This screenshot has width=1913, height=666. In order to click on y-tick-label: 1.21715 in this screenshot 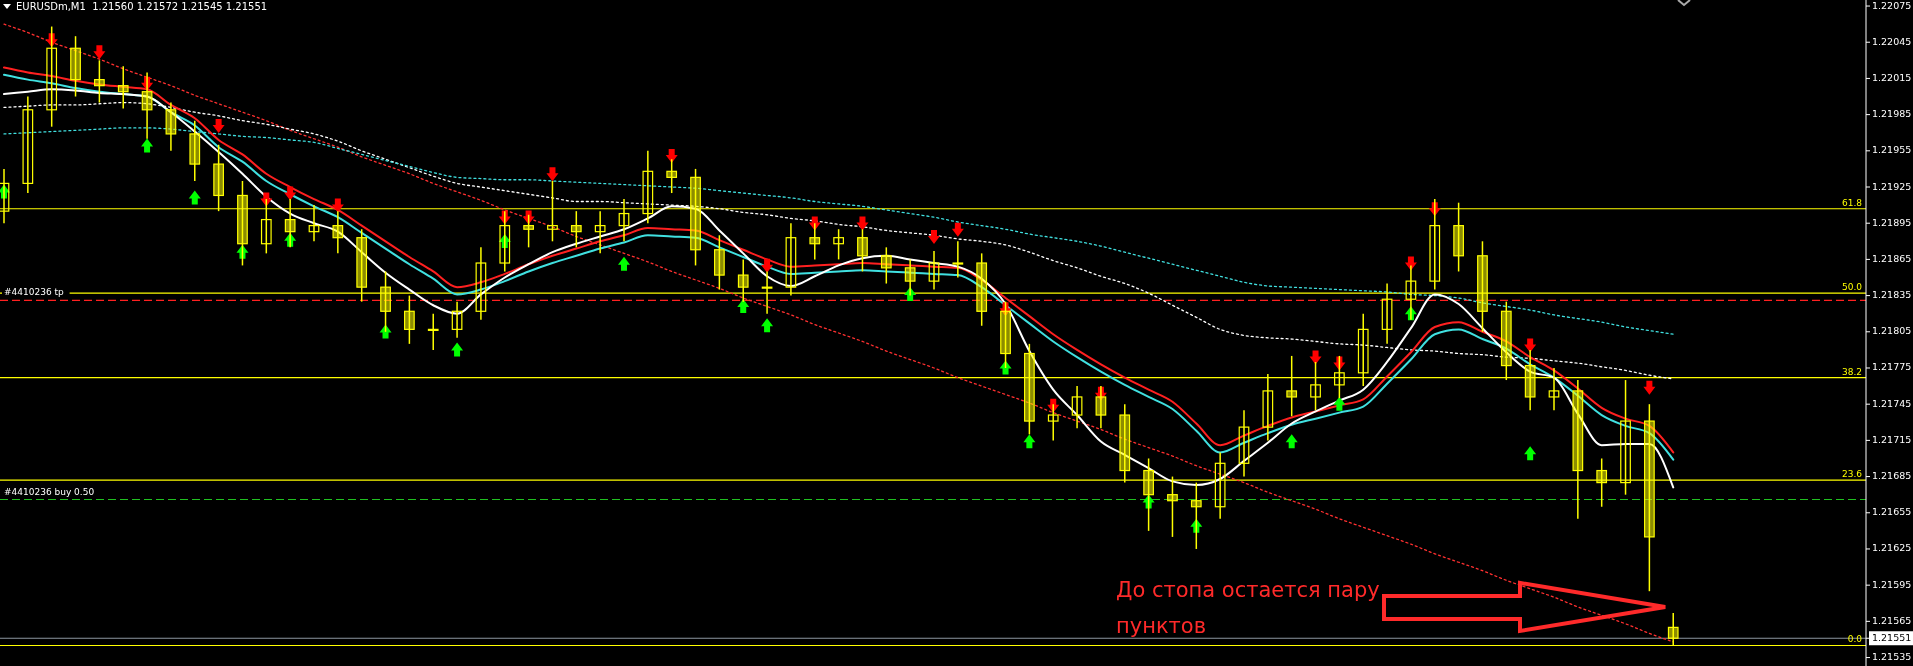, I will do `click(1892, 439)`.